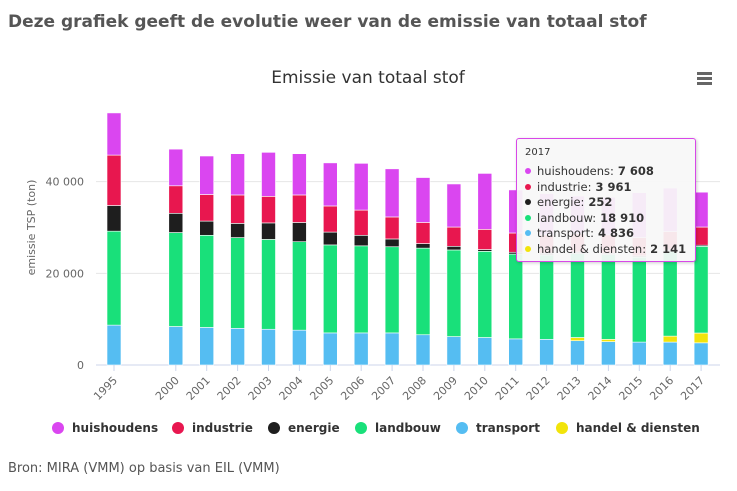 This screenshot has width=737, height=491. Describe the element at coordinates (705, 80) in the screenshot. I see `chart-menu-button` at that location.